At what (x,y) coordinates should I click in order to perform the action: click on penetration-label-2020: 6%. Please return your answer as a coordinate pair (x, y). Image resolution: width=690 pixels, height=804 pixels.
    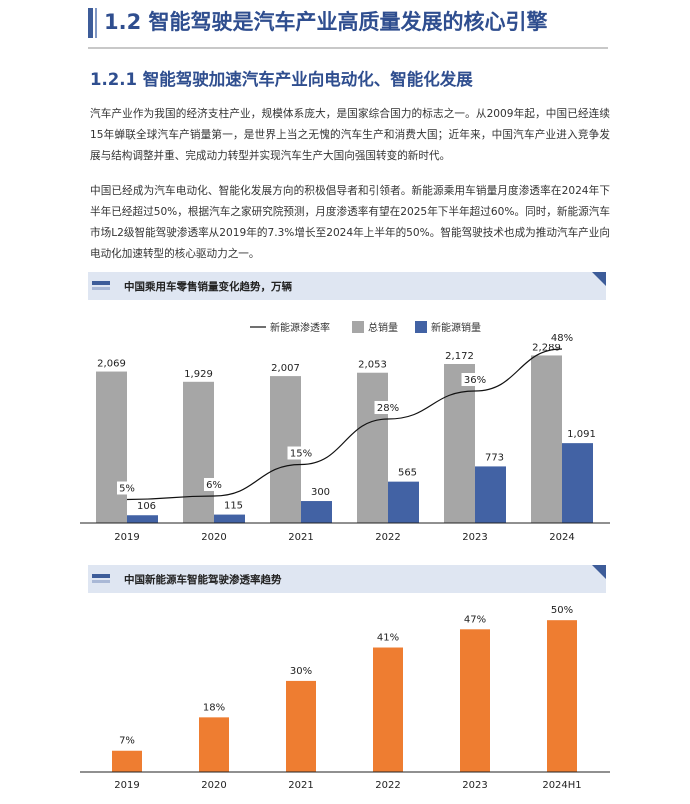
    Looking at the image, I should click on (214, 485).